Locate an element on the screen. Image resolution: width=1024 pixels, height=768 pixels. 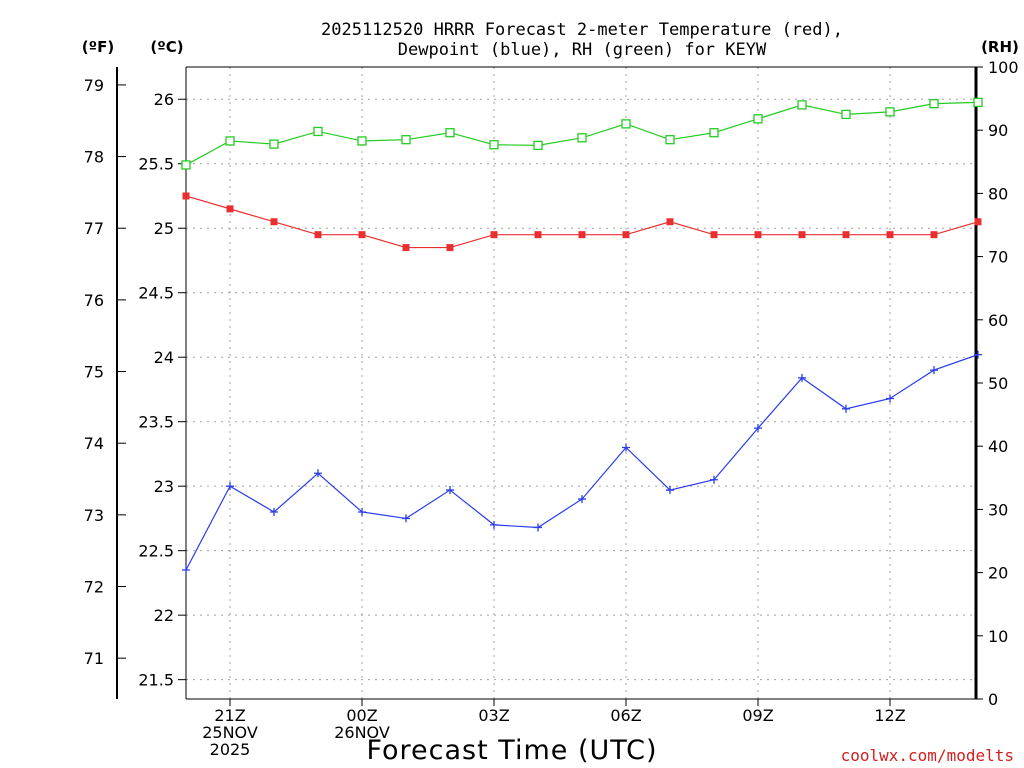
celsius-axis-unit: (ºC) is located at coordinates (166, 47).